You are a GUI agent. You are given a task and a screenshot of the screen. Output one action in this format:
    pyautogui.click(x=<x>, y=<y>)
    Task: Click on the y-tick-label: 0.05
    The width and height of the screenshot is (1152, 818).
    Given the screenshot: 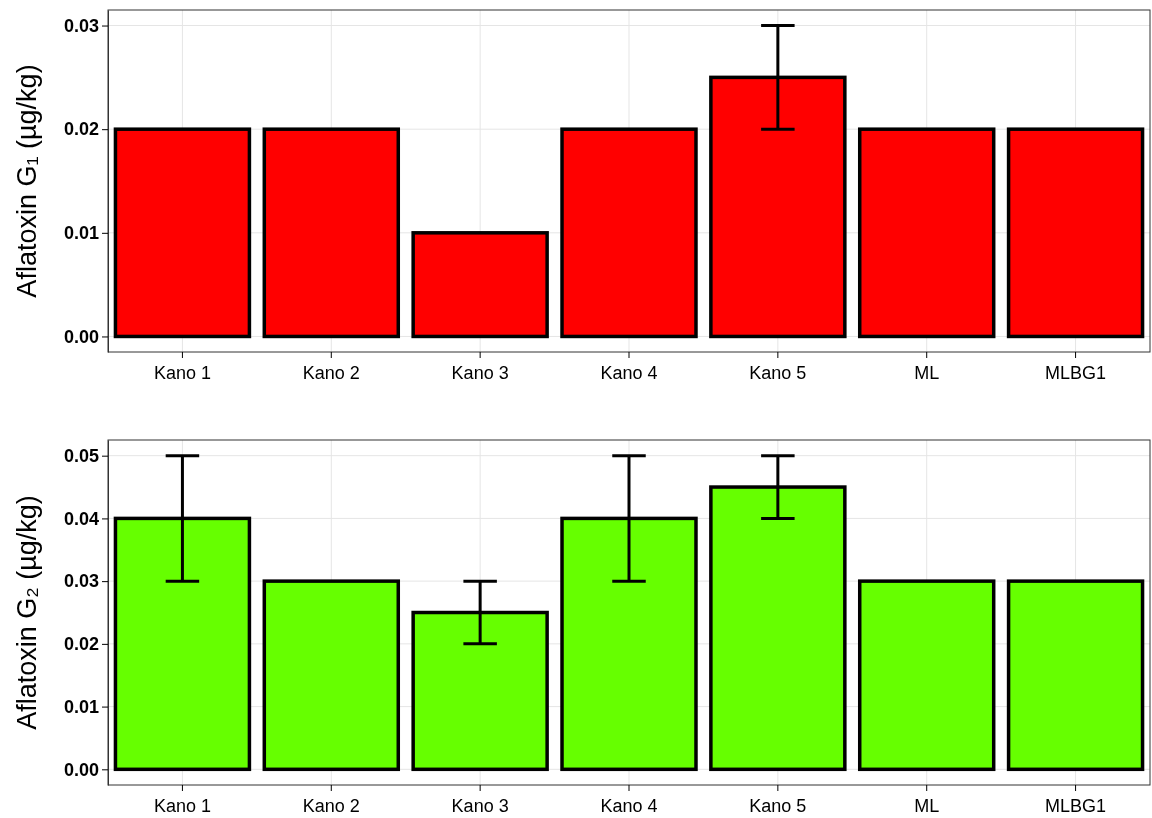 What is the action you would take?
    pyautogui.click(x=81, y=455)
    